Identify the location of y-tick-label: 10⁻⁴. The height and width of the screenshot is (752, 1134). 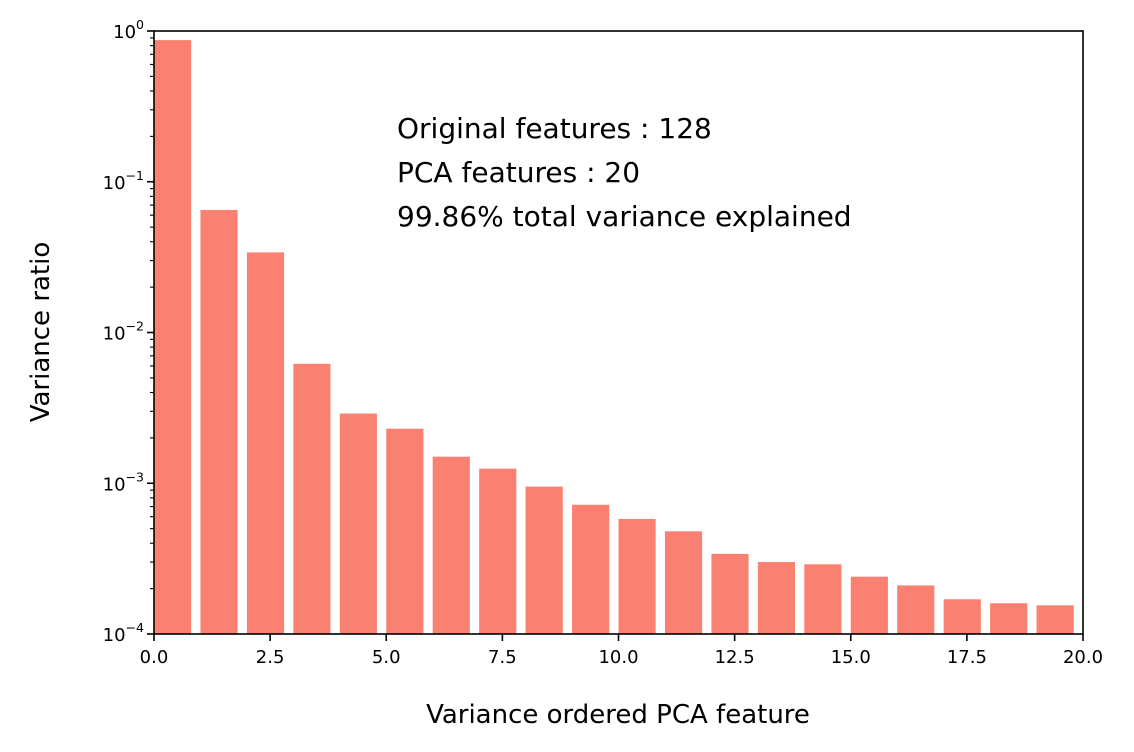
(123, 633).